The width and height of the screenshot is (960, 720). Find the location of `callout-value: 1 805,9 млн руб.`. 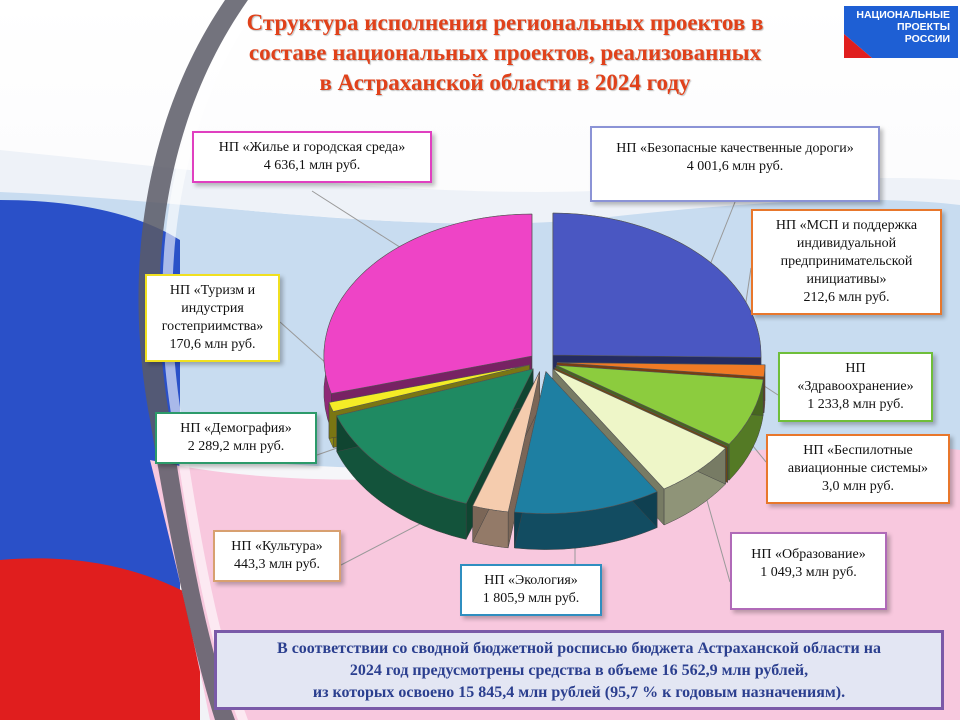

callout-value: 1 805,9 млн руб. is located at coordinates (531, 598).